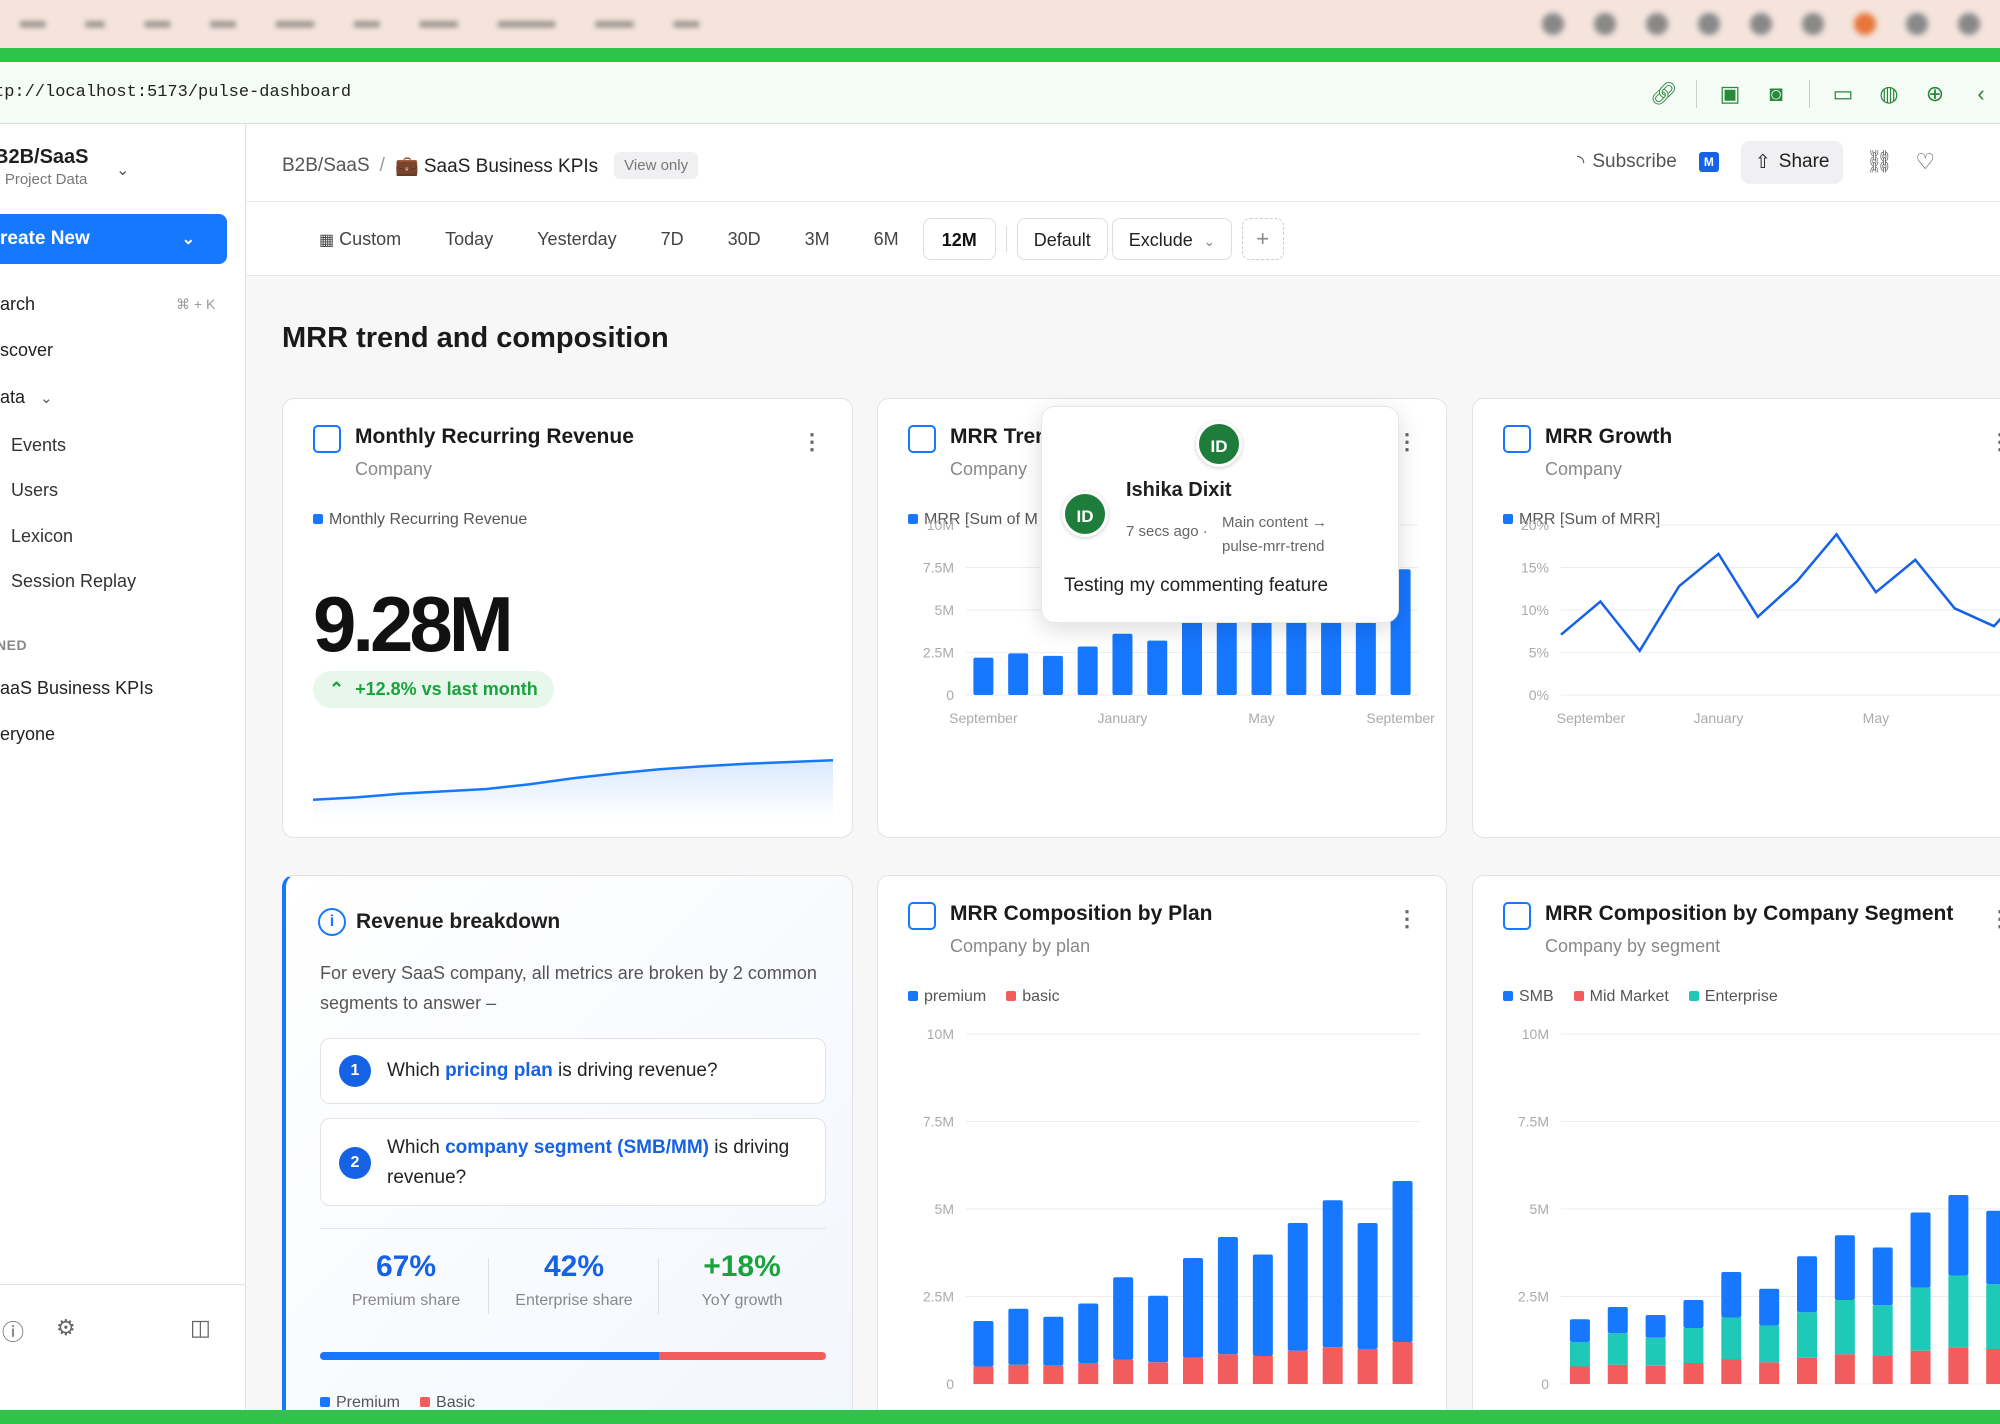 The image size is (2000, 1424). Describe the element at coordinates (28, 734) in the screenshot. I see `sidebar-item-everyone: eryone` at that location.